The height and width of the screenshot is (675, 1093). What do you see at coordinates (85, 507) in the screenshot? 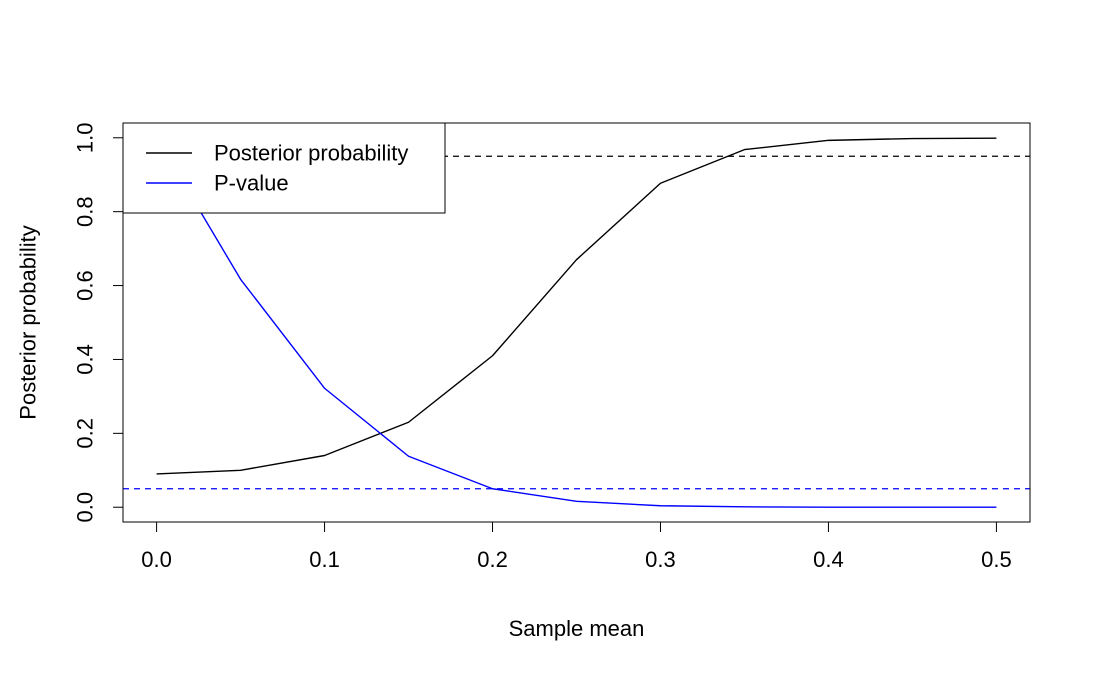
I see `y-tick-label: 0.0` at bounding box center [85, 507].